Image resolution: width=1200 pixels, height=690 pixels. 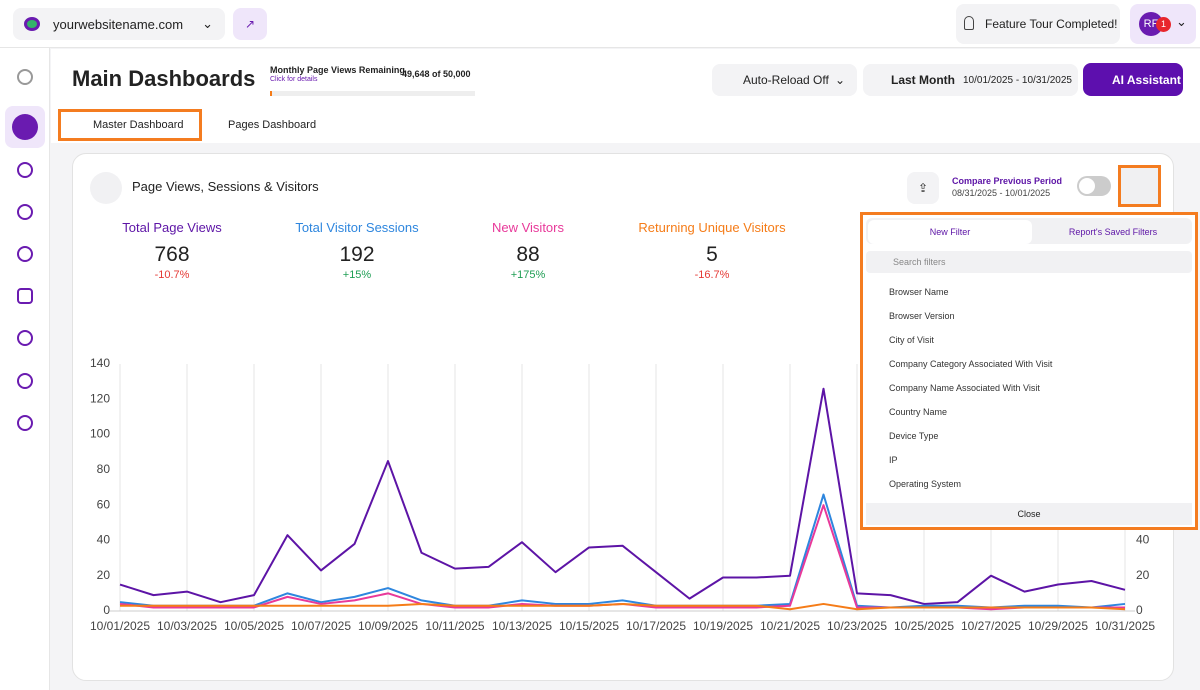 I want to click on y-tick-label: 140, so click(x=100, y=363).